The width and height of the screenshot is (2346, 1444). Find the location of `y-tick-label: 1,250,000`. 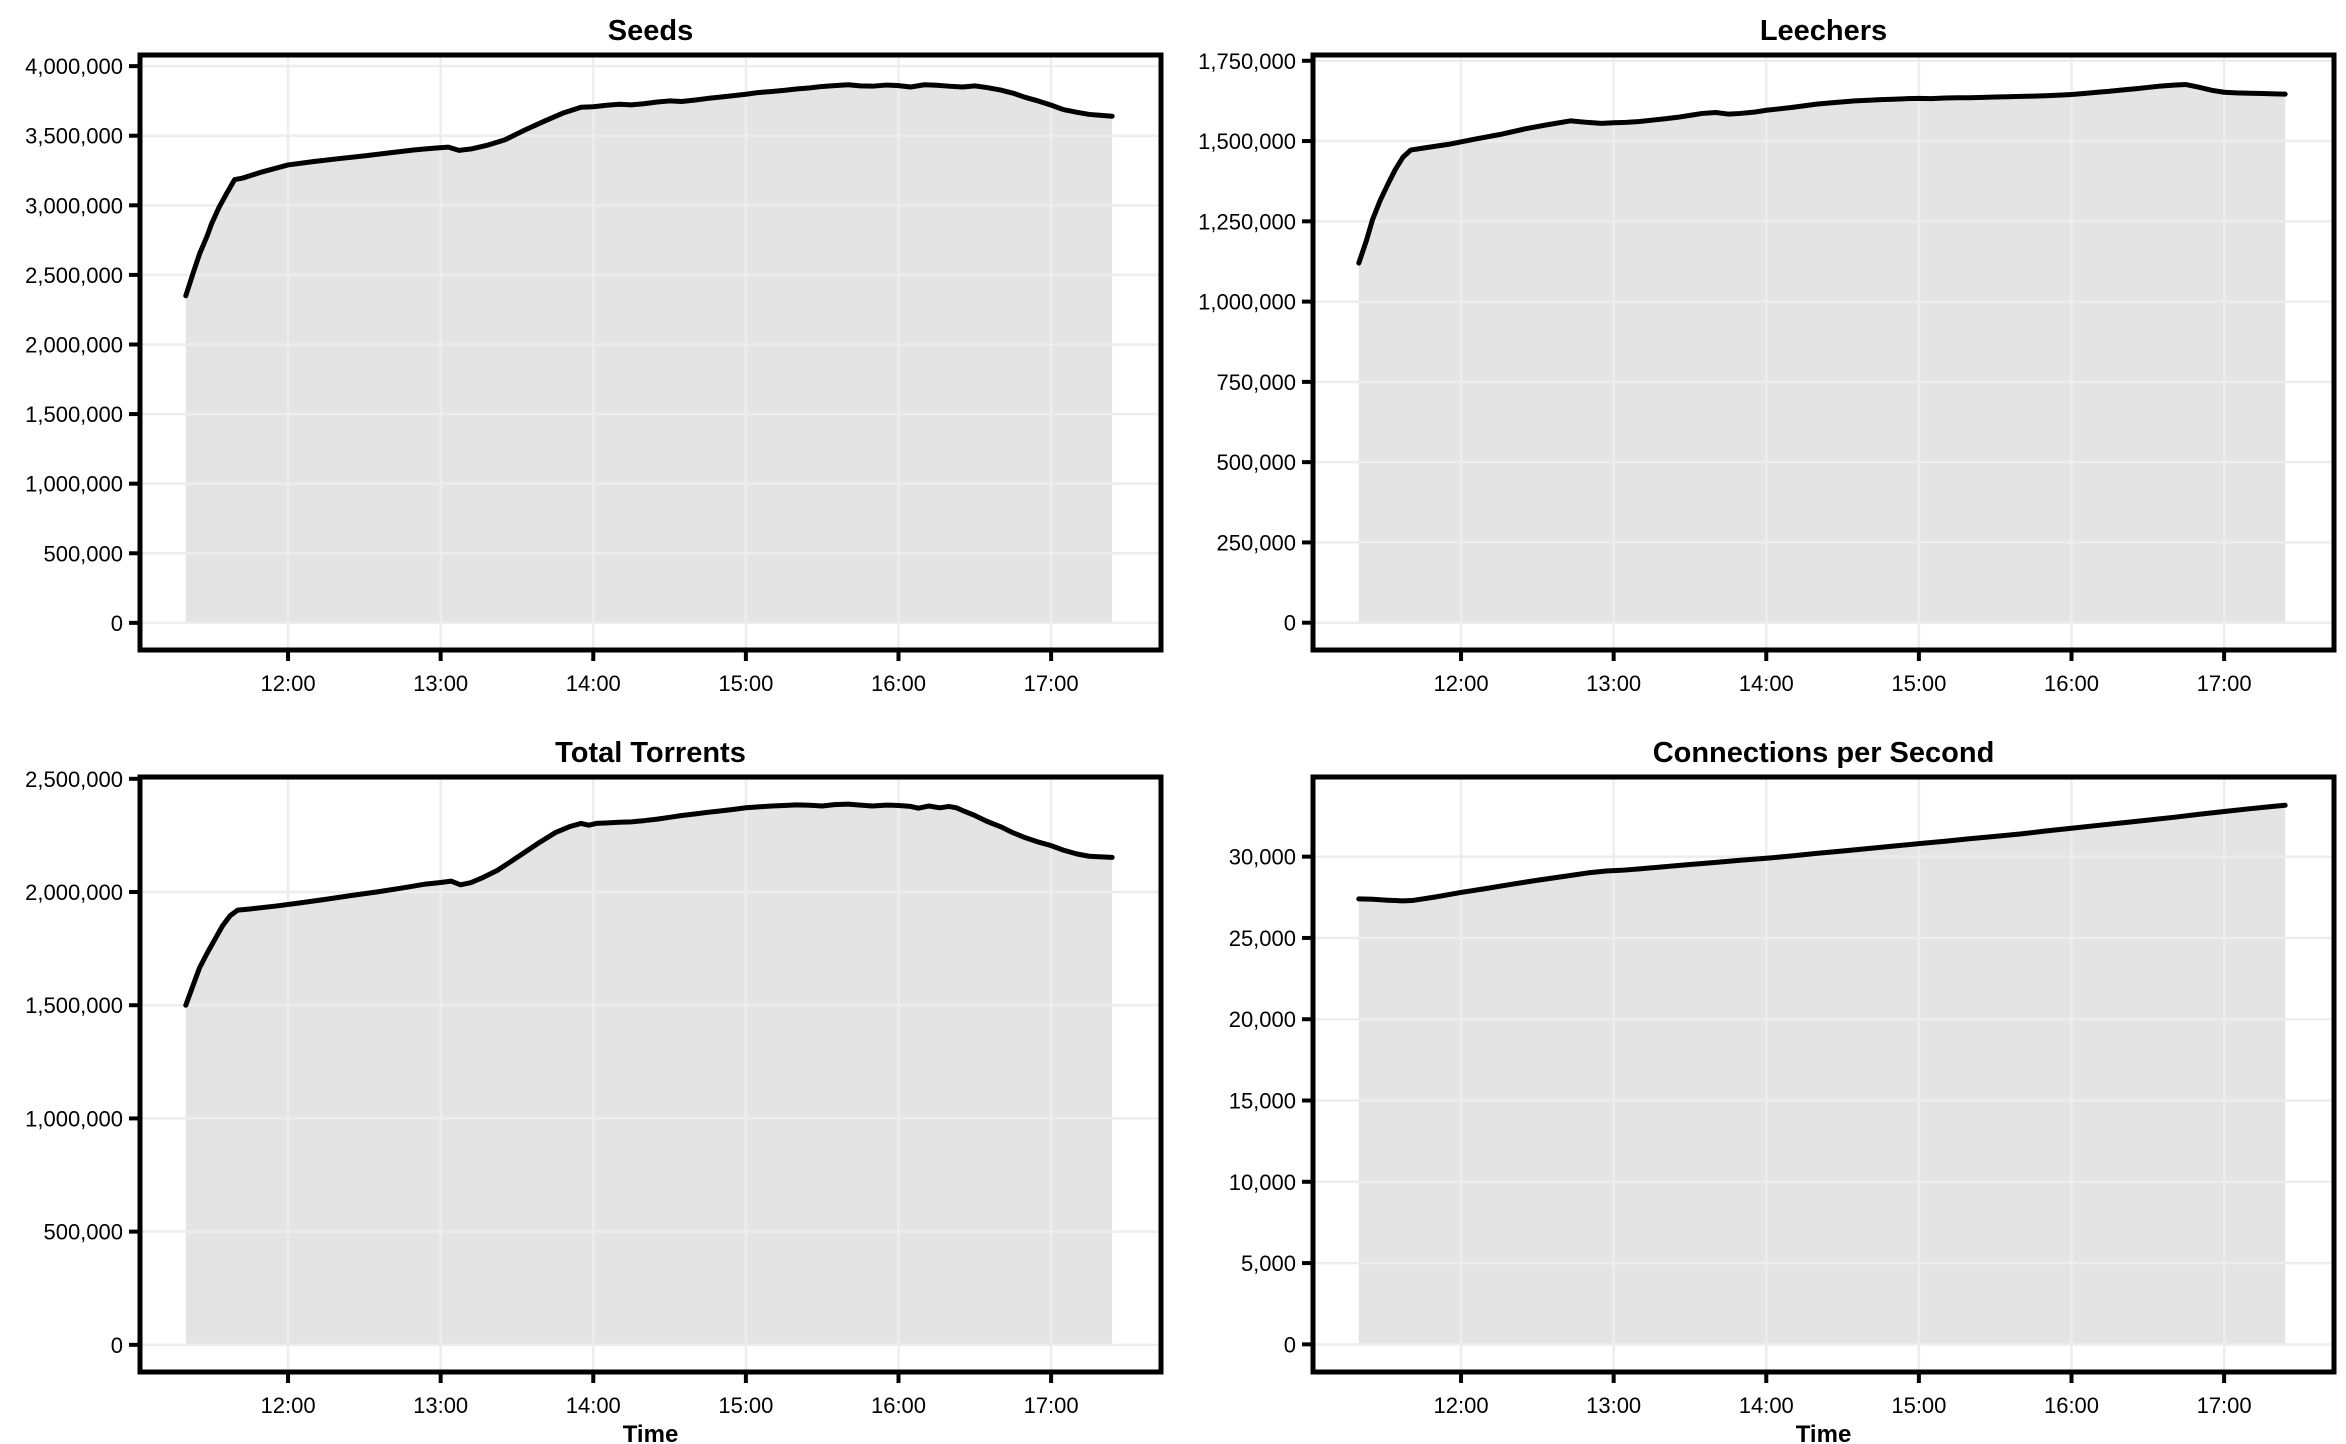

y-tick-label: 1,250,000 is located at coordinates (1247, 221).